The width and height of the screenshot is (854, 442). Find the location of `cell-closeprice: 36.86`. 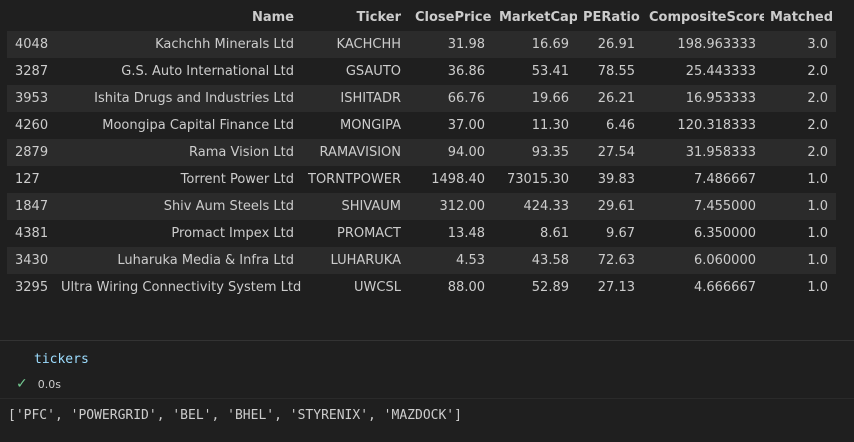

cell-closeprice: 36.86 is located at coordinates (451, 71).